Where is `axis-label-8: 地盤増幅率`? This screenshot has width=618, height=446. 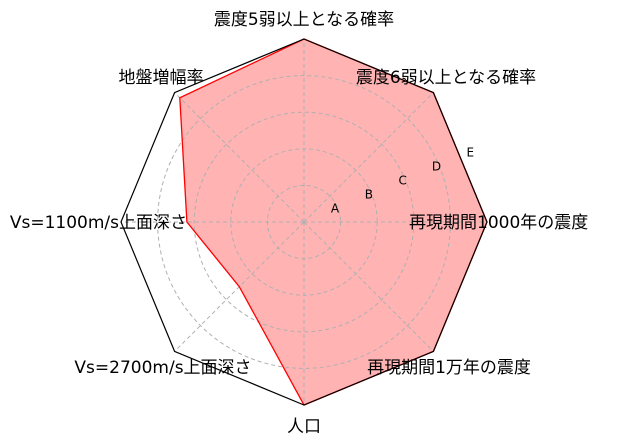
axis-label-8: 地盤増幅率 is located at coordinates (161, 78).